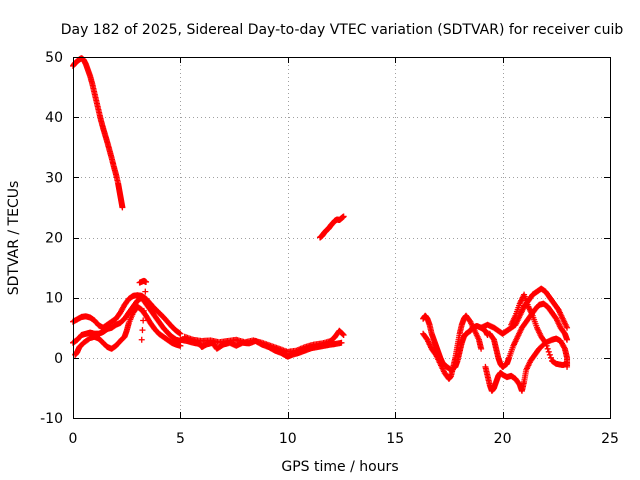  I want to click on y-tick-label: 0, so click(58, 359).